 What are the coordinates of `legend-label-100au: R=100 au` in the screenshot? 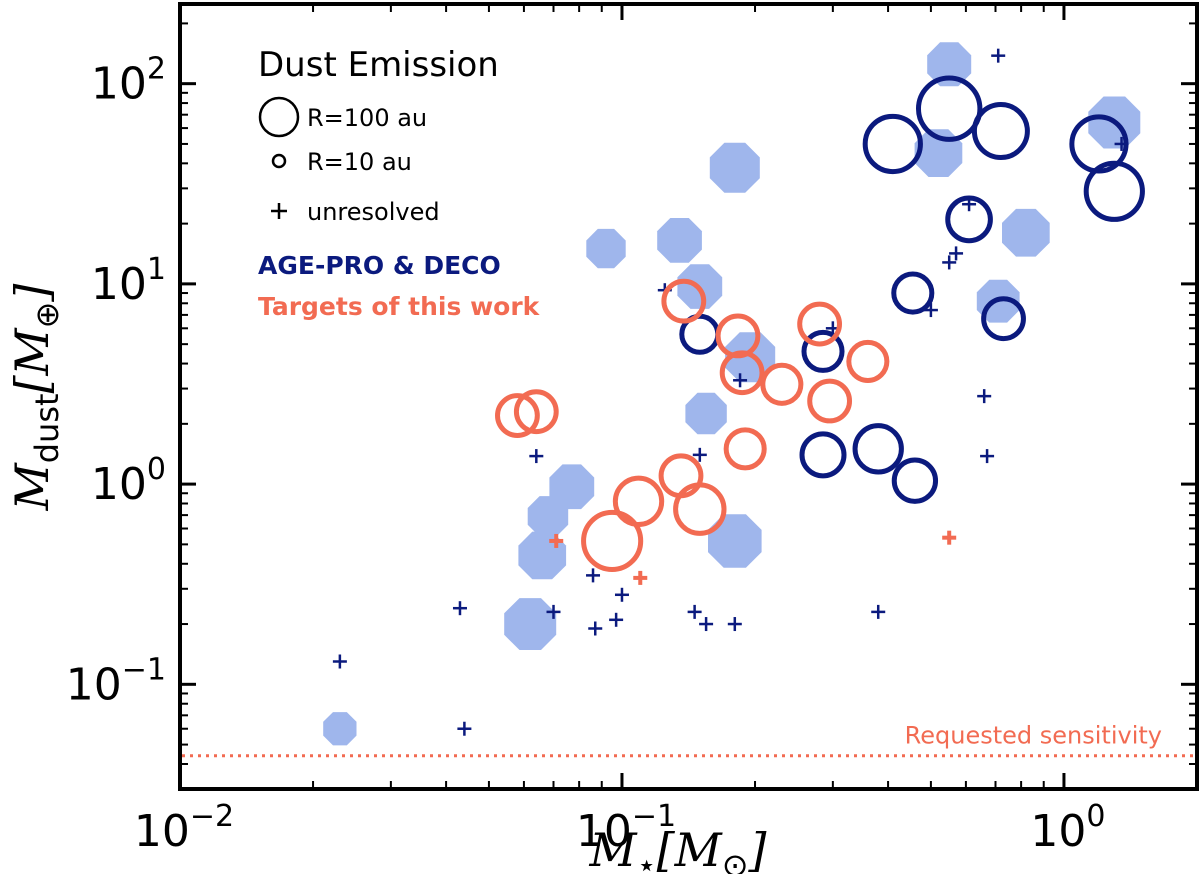 It's located at (367, 118).